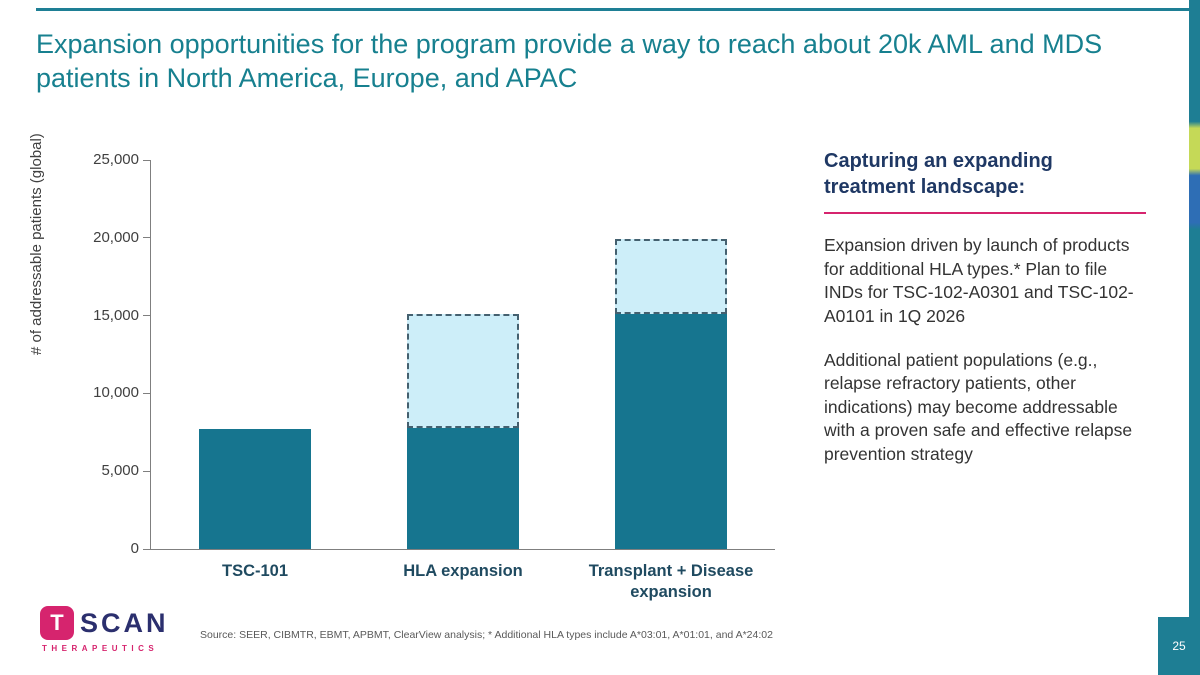 The image size is (1200, 675). What do you see at coordinates (1179, 646) in the screenshot?
I see `page-number: 25` at bounding box center [1179, 646].